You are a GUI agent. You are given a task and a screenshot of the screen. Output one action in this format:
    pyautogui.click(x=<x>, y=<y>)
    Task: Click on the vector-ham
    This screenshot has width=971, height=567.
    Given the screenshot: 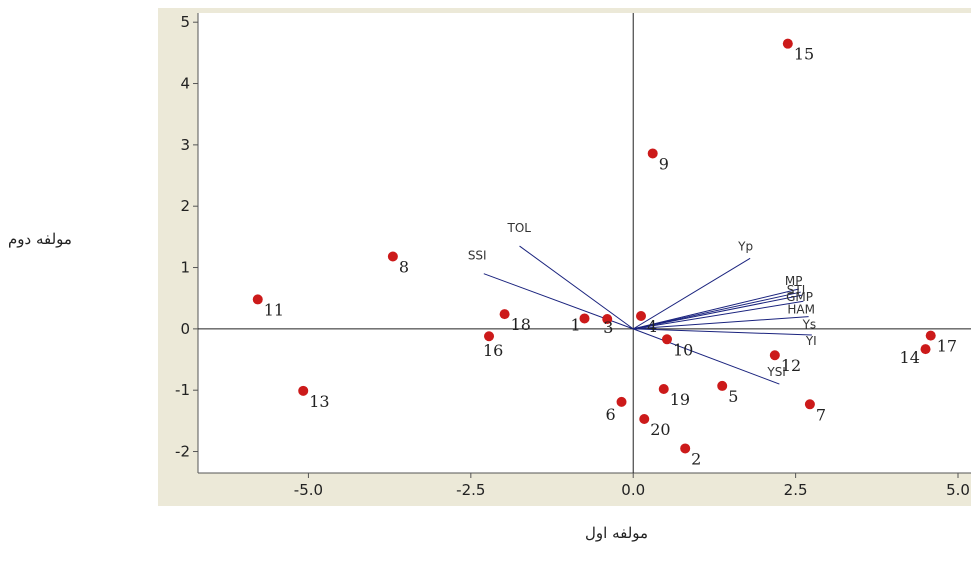 What is the action you would take?
    pyautogui.click(x=718, y=315)
    